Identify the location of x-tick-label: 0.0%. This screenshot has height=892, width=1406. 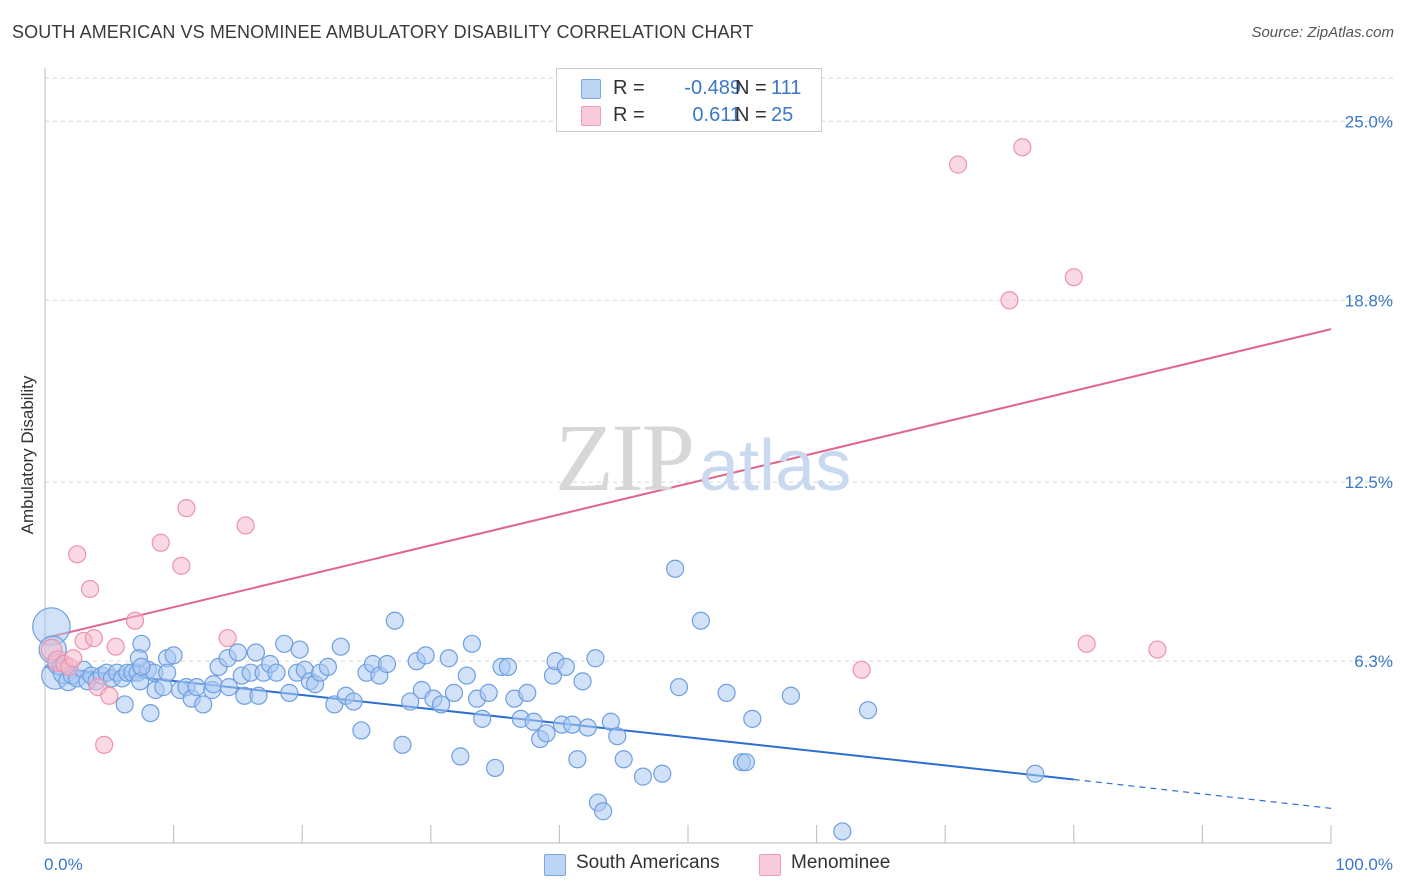
(63, 864).